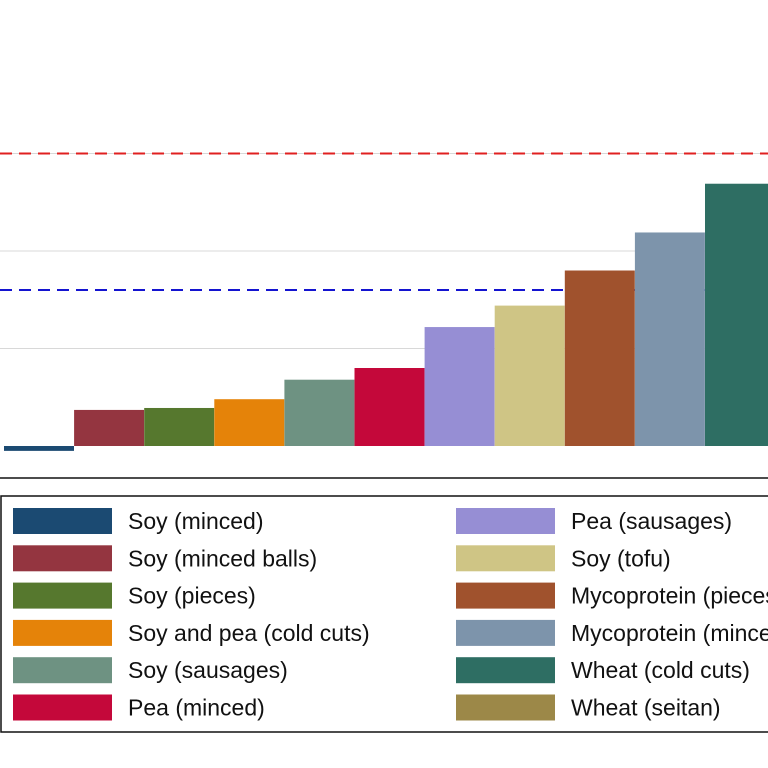  Describe the element at coordinates (195, 521) in the screenshot. I see `legend-label: Soy (minced)` at that location.